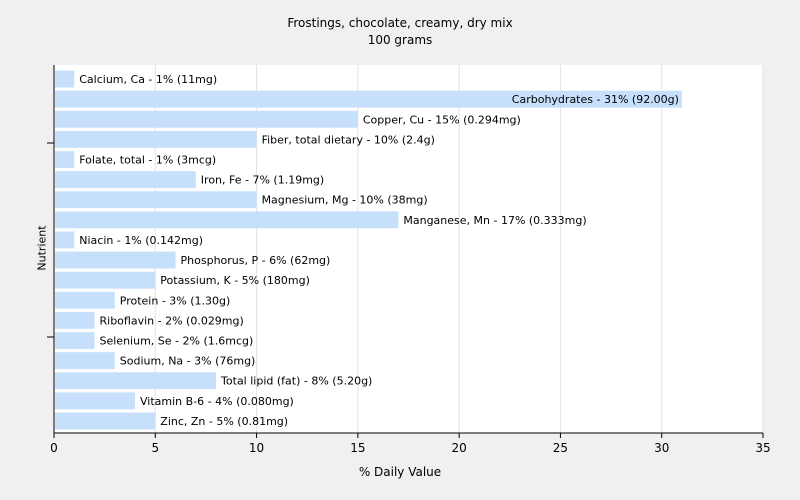 The width and height of the screenshot is (800, 500). What do you see at coordinates (147, 160) in the screenshot?
I see `data-label: Folate, total - 1% (3mcg)` at bounding box center [147, 160].